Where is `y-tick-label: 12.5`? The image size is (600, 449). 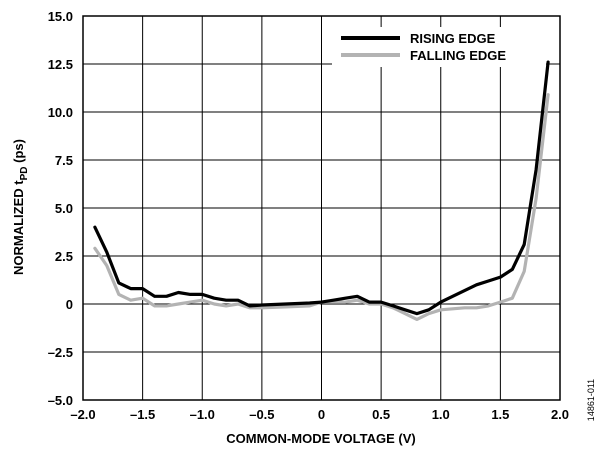
y-tick-label: 12.5 is located at coordinates (60, 64).